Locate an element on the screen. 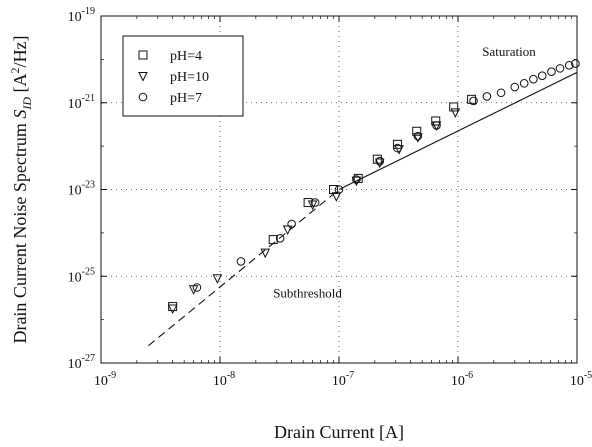  annotation-saturation: Saturation is located at coordinates (509, 51).